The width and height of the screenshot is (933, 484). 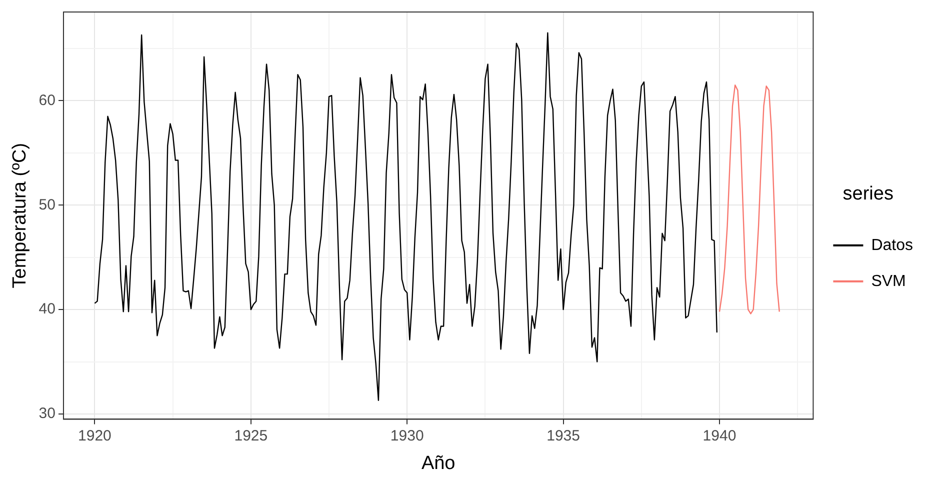 I want to click on x-tick-label: 1930, so click(x=407, y=435).